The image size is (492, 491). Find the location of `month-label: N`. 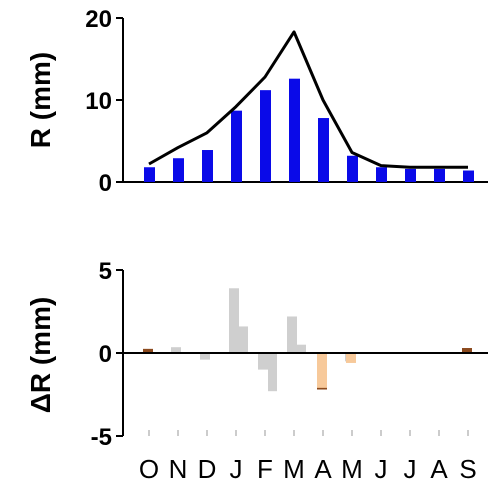

month-label: N is located at coordinates (178, 469).